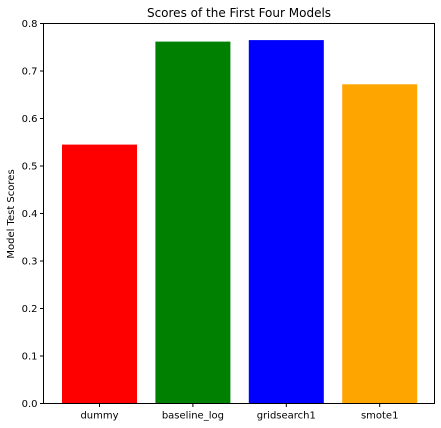 Image resolution: width=441 pixels, height=428 pixels. Describe the element at coordinates (30, 404) in the screenshot. I see `y-tick-label: 0.0` at that location.